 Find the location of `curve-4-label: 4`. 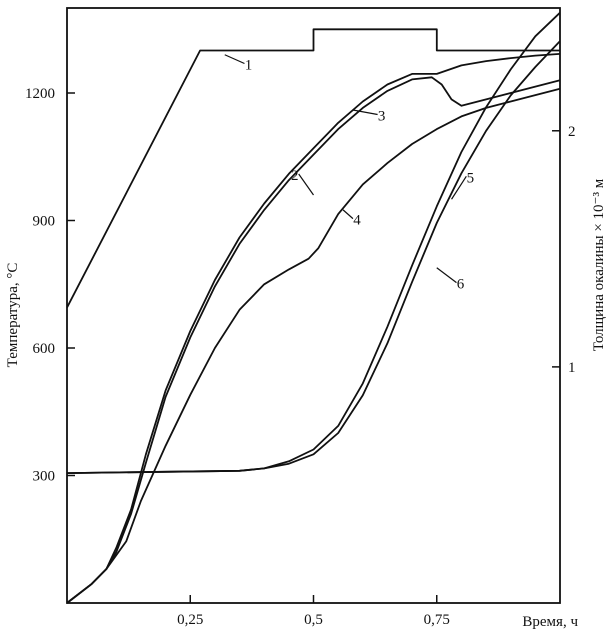

curve-4-label: 4 is located at coordinates (357, 221).